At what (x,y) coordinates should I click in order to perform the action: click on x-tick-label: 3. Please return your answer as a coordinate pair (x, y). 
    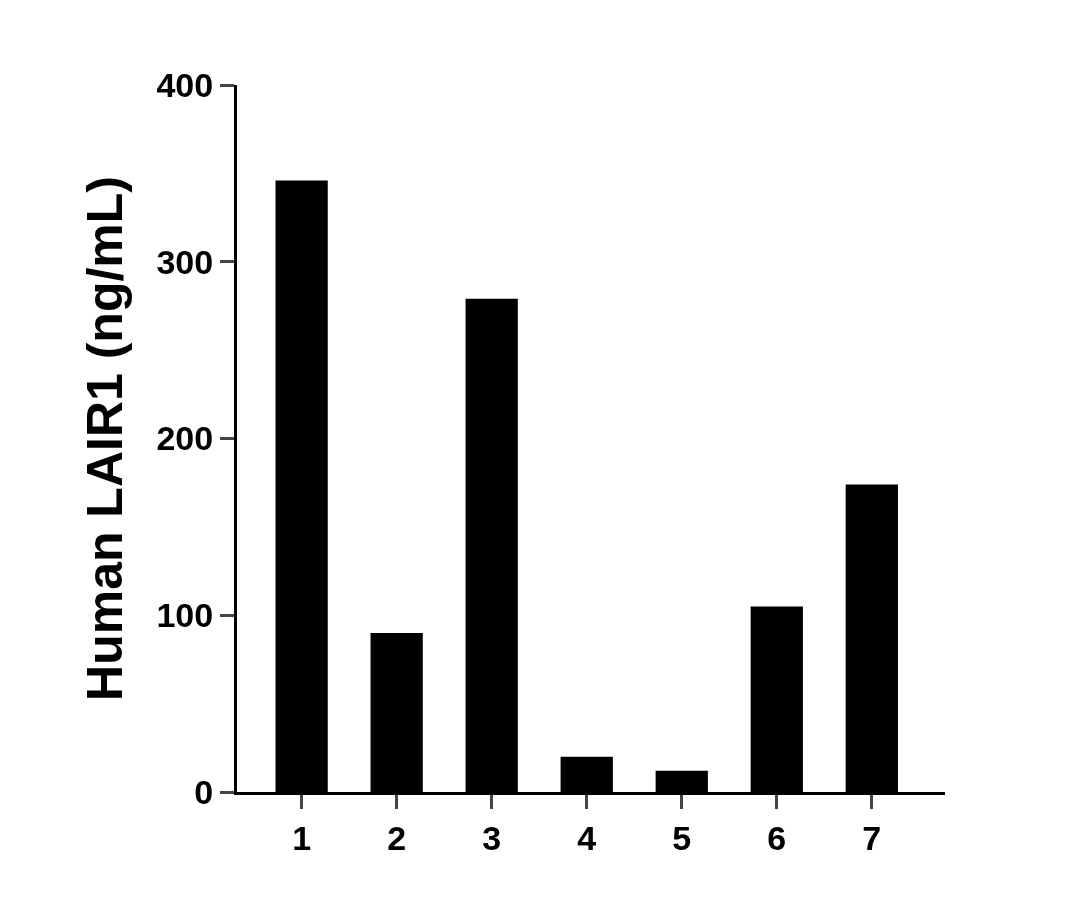
    Looking at the image, I should click on (492, 837).